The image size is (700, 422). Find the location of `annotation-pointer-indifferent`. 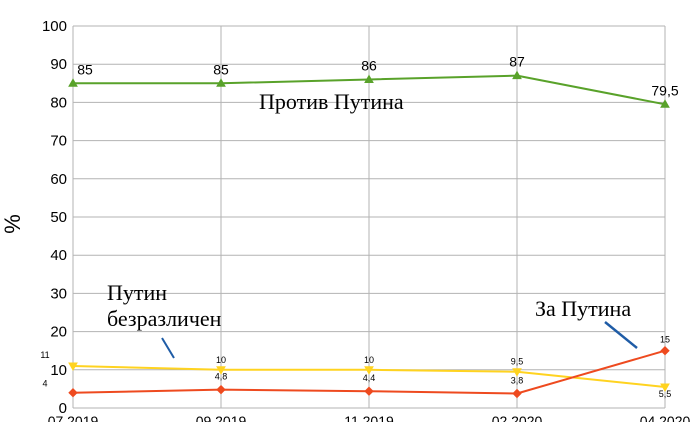

annotation-pointer-indifferent is located at coordinates (168, 348).